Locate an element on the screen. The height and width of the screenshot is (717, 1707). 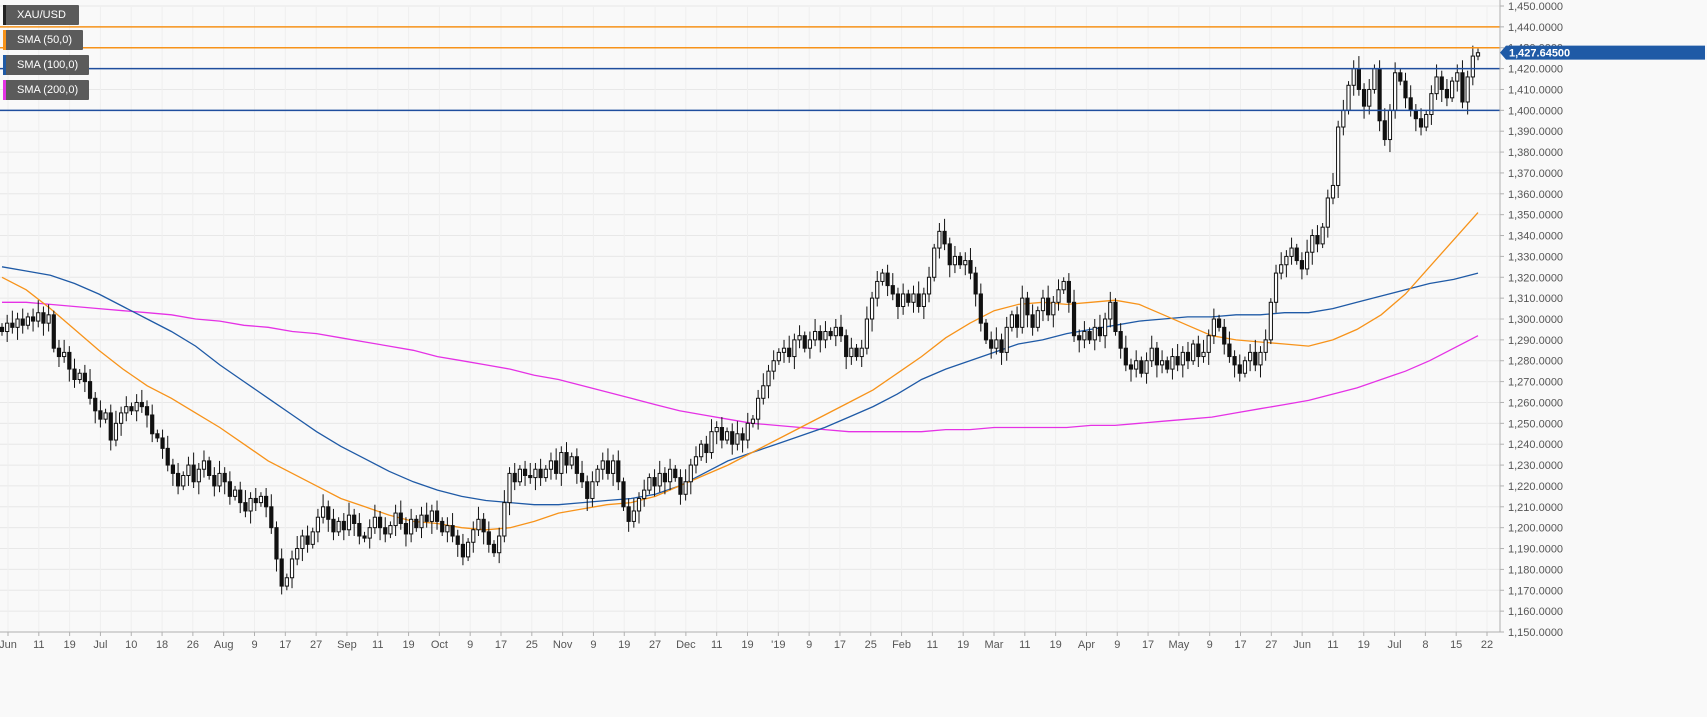
legend-item: SMA (50,0) is located at coordinates (43, 40).